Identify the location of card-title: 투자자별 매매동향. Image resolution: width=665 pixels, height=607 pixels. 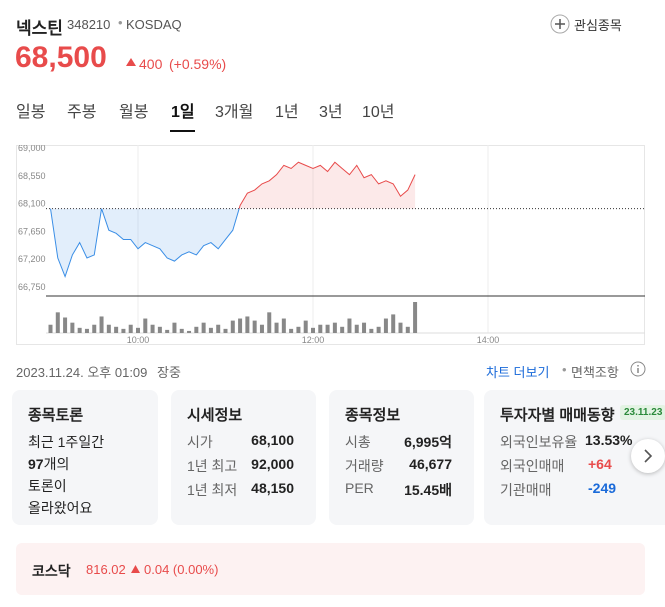
(557, 415).